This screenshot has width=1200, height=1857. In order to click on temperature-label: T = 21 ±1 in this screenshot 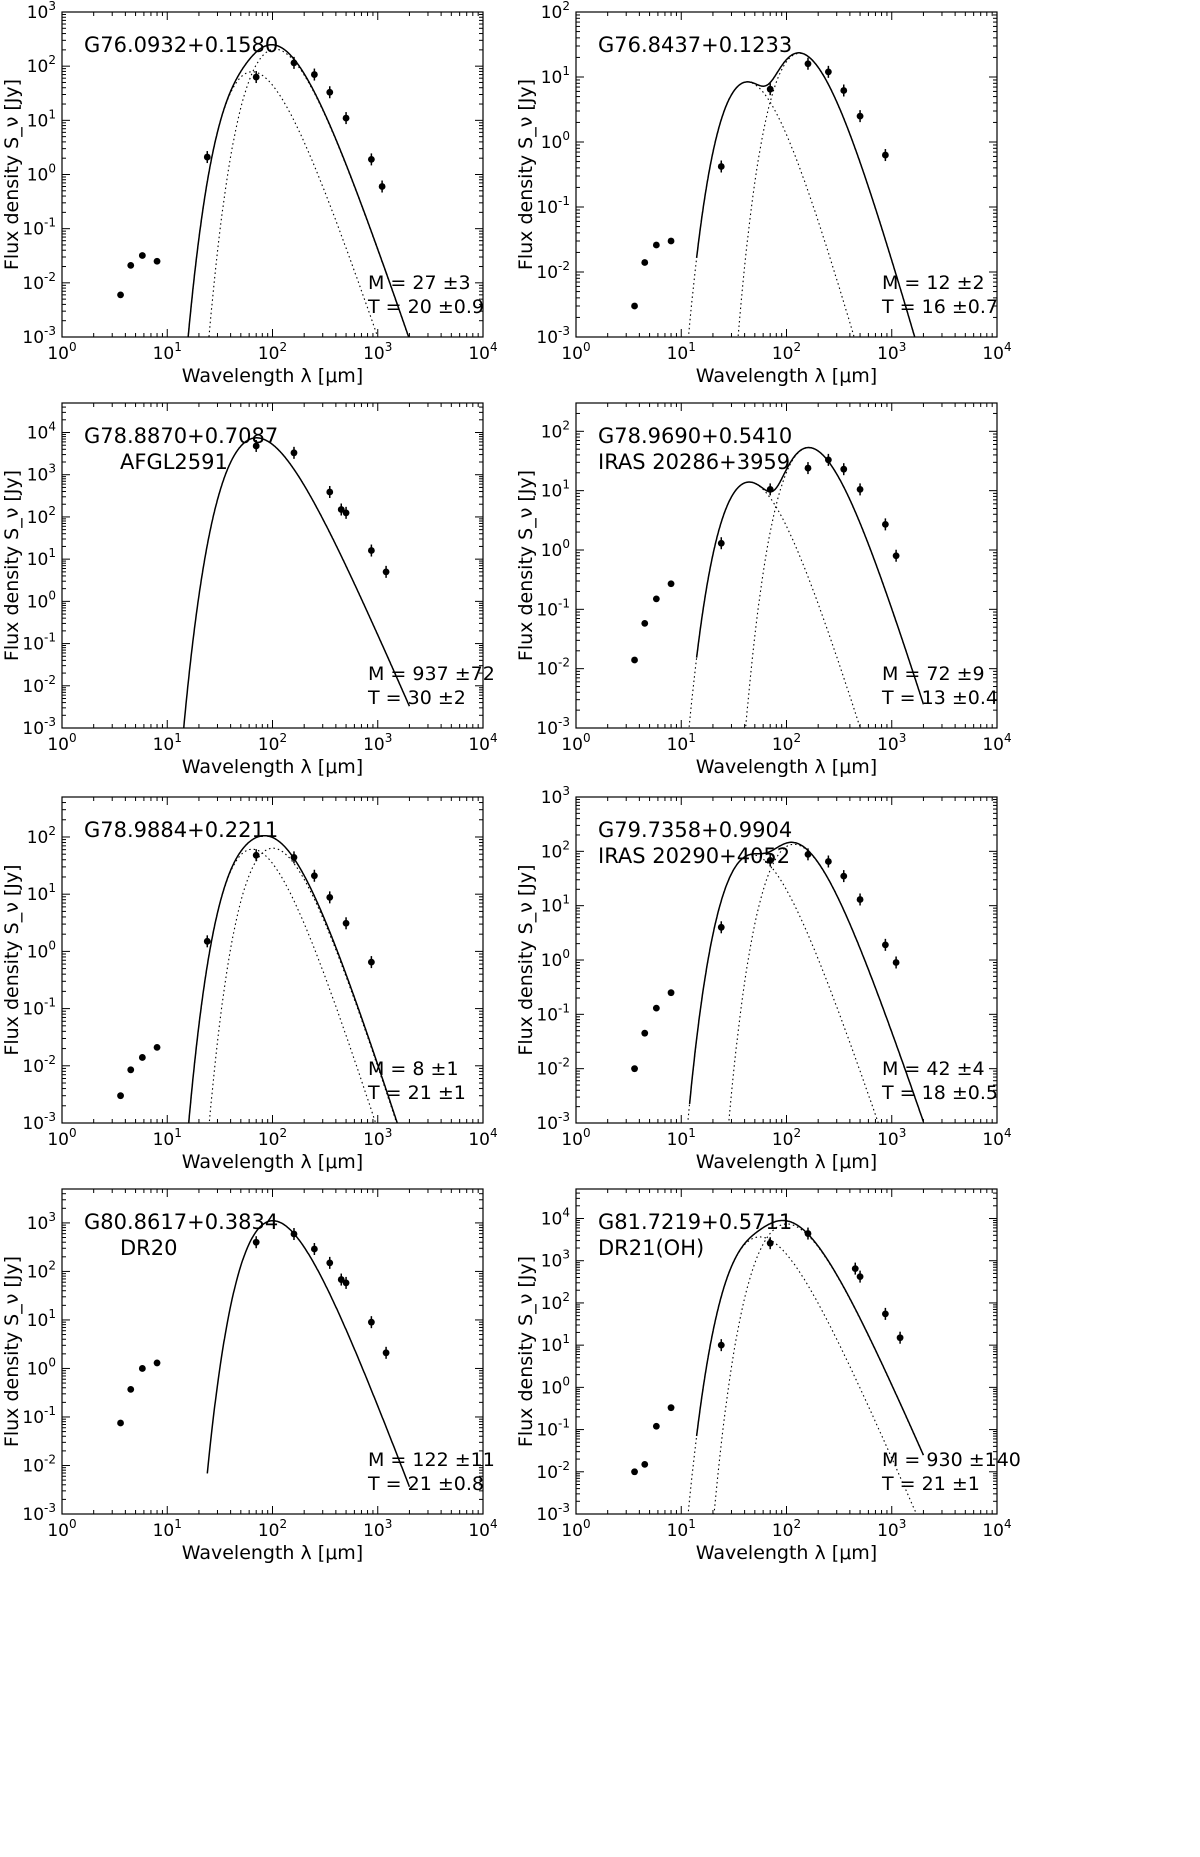, I will do `click(416, 1093)`.